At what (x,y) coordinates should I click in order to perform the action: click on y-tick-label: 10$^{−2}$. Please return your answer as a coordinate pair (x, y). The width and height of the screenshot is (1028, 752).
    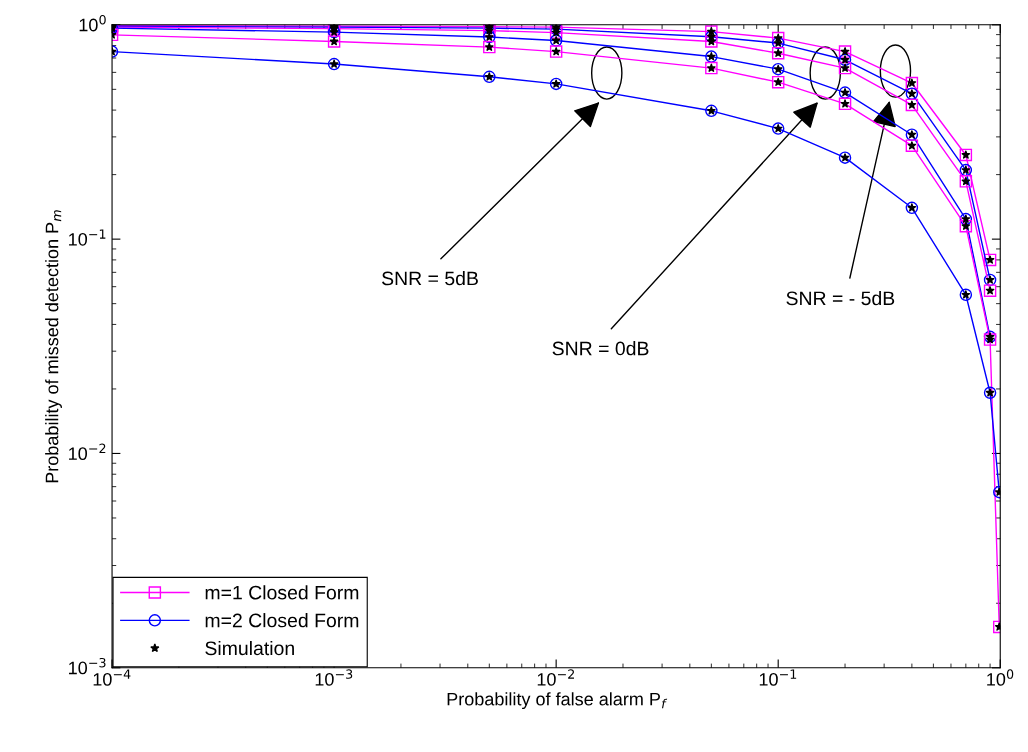
    Looking at the image, I should click on (87, 452).